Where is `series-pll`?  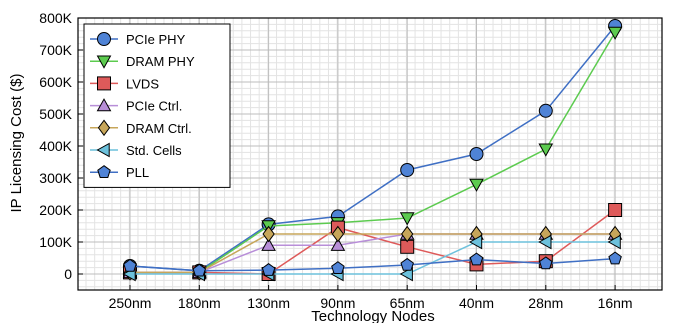 series-pll is located at coordinates (372, 264).